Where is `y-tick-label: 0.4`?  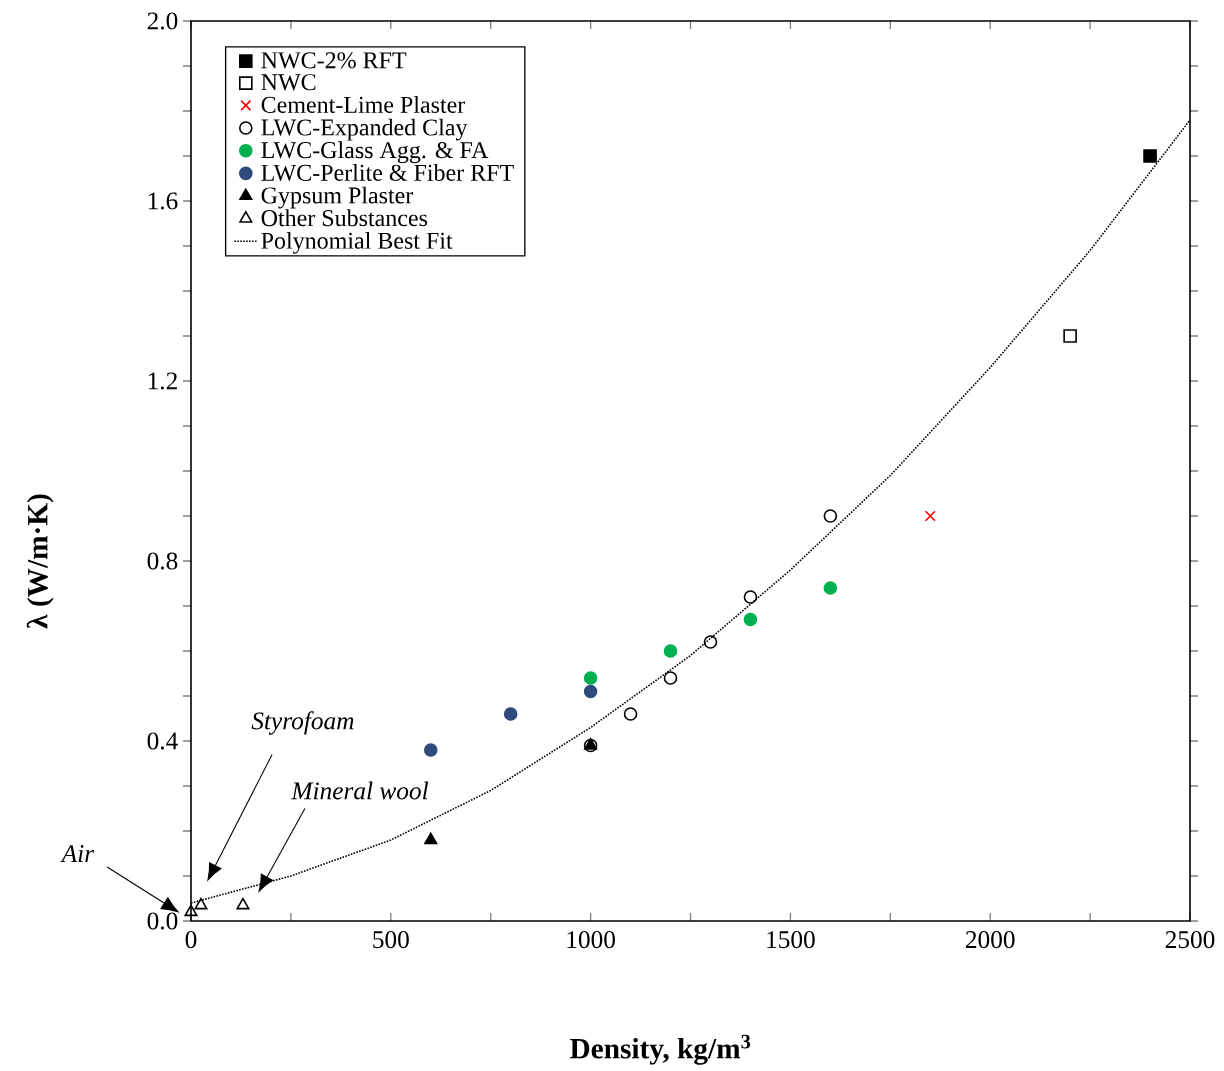 y-tick-label: 0.4 is located at coordinates (162, 741).